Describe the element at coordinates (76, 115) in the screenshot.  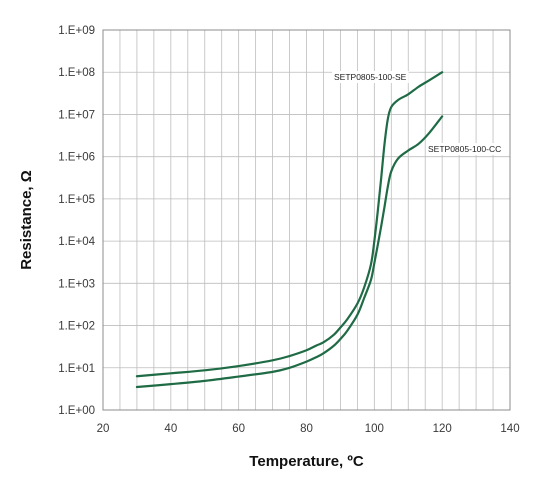
I see `y-tick-label: 1.E+07` at that location.